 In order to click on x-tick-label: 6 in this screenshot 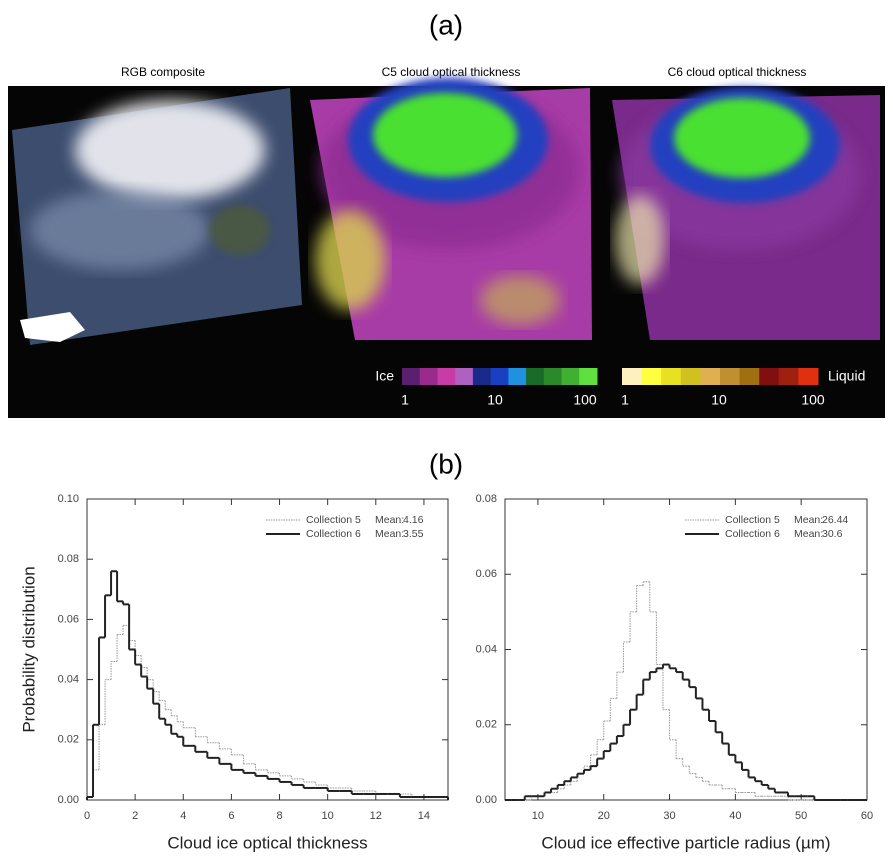, I will do `click(231, 816)`.